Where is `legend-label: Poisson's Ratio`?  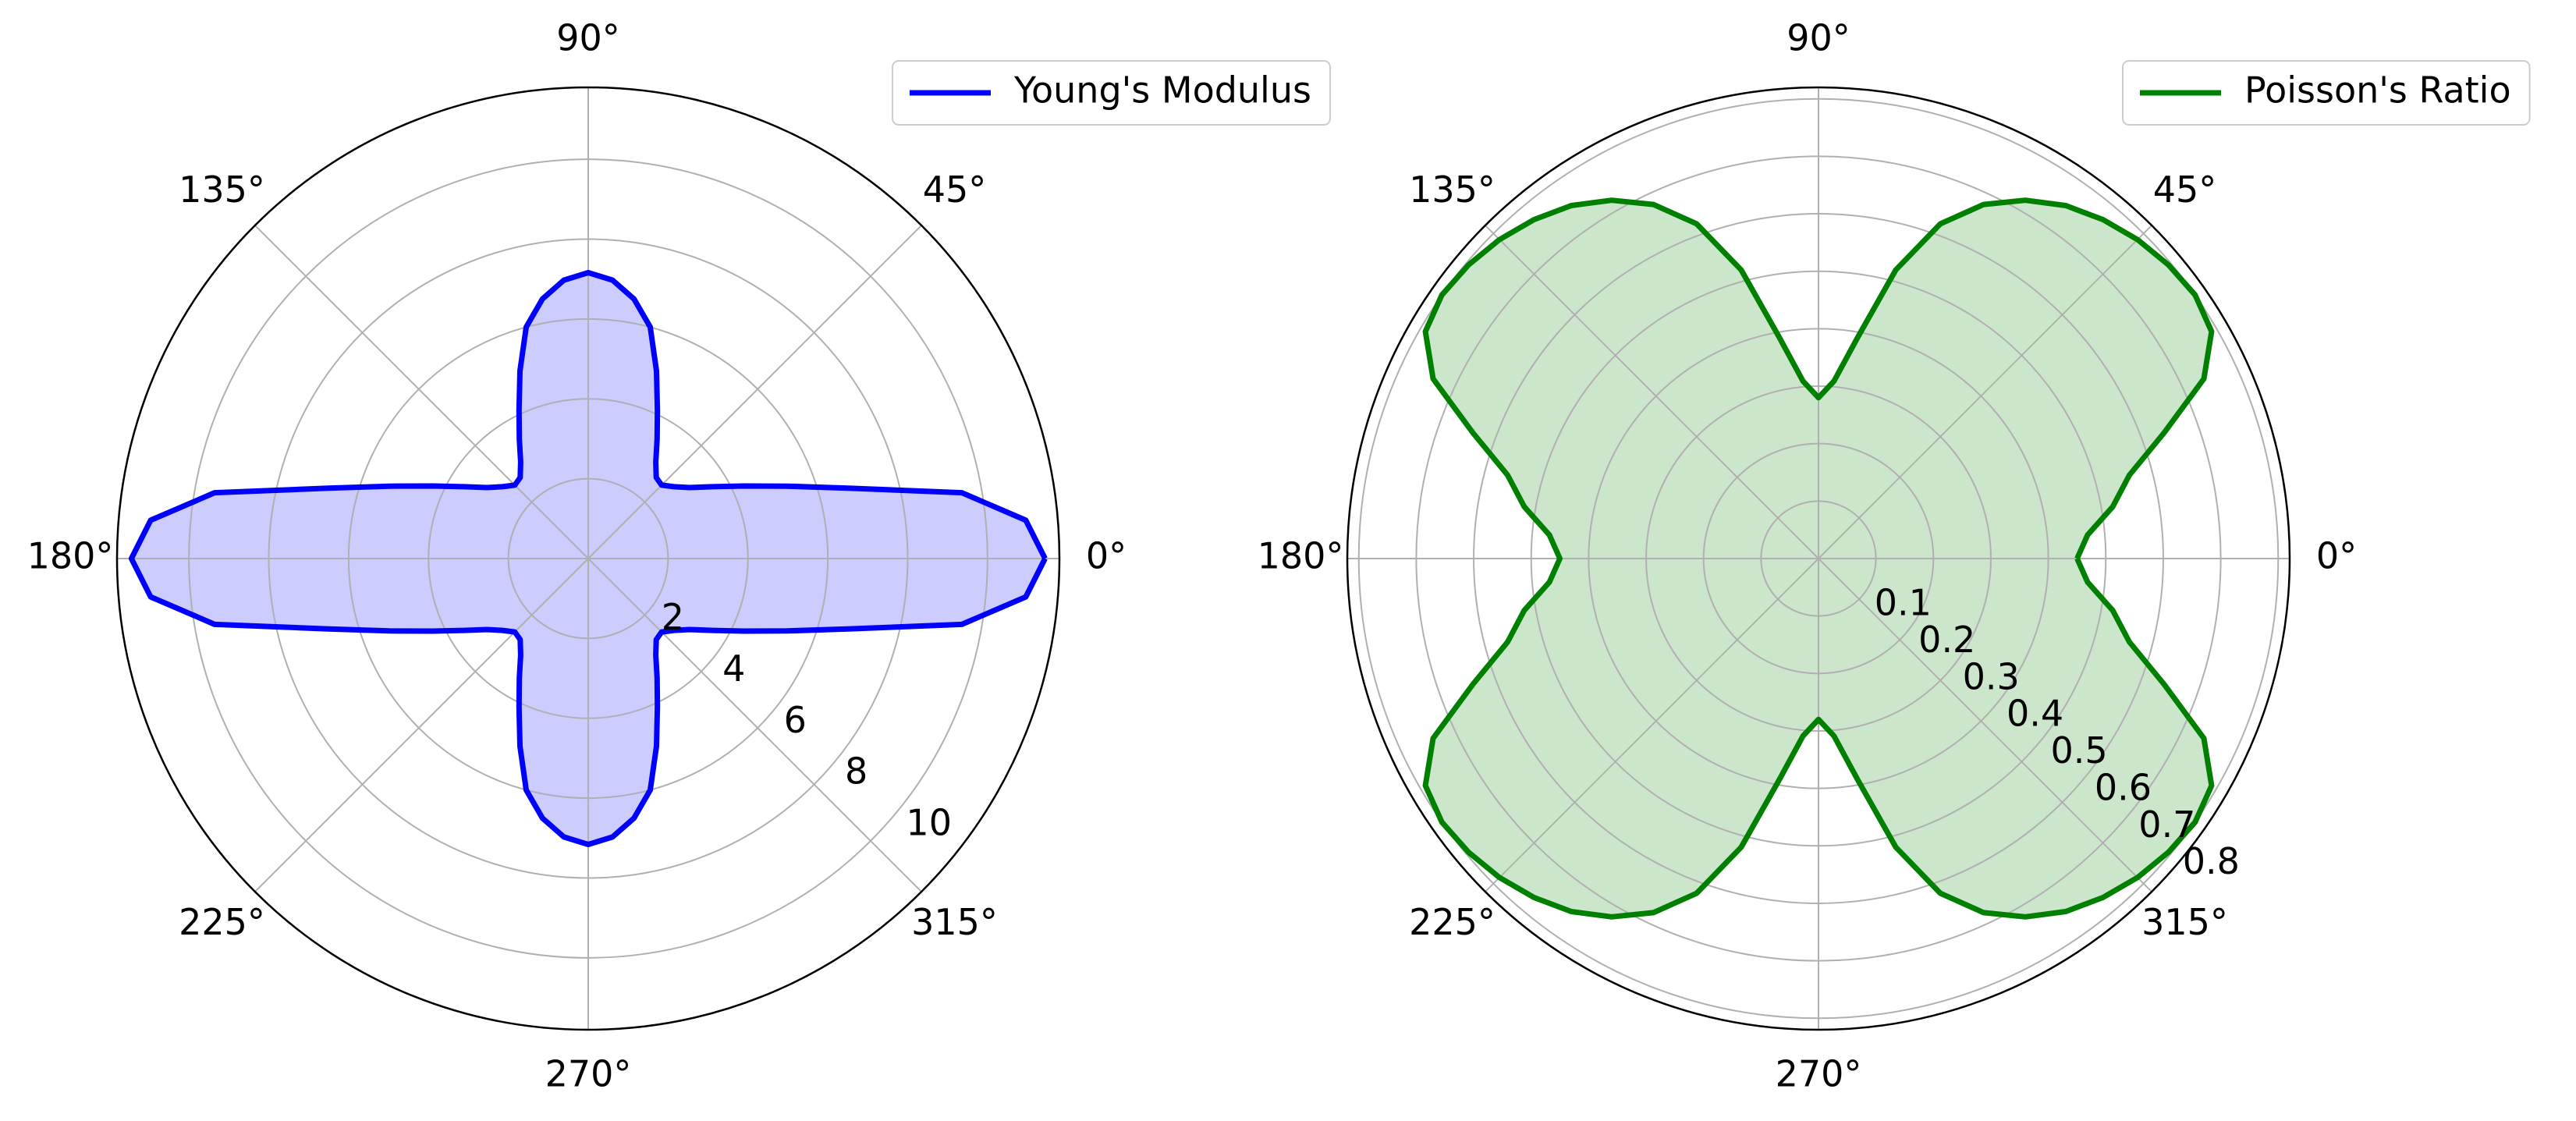 legend-label: Poisson's Ratio is located at coordinates (2377, 90).